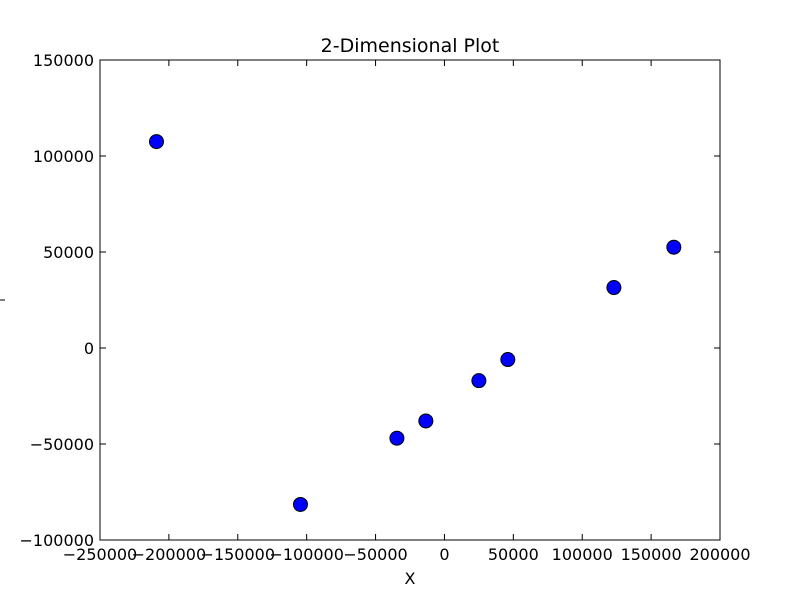 This screenshot has height=600, width=800. I want to click on x-tick-label: −100000, so click(306, 554).